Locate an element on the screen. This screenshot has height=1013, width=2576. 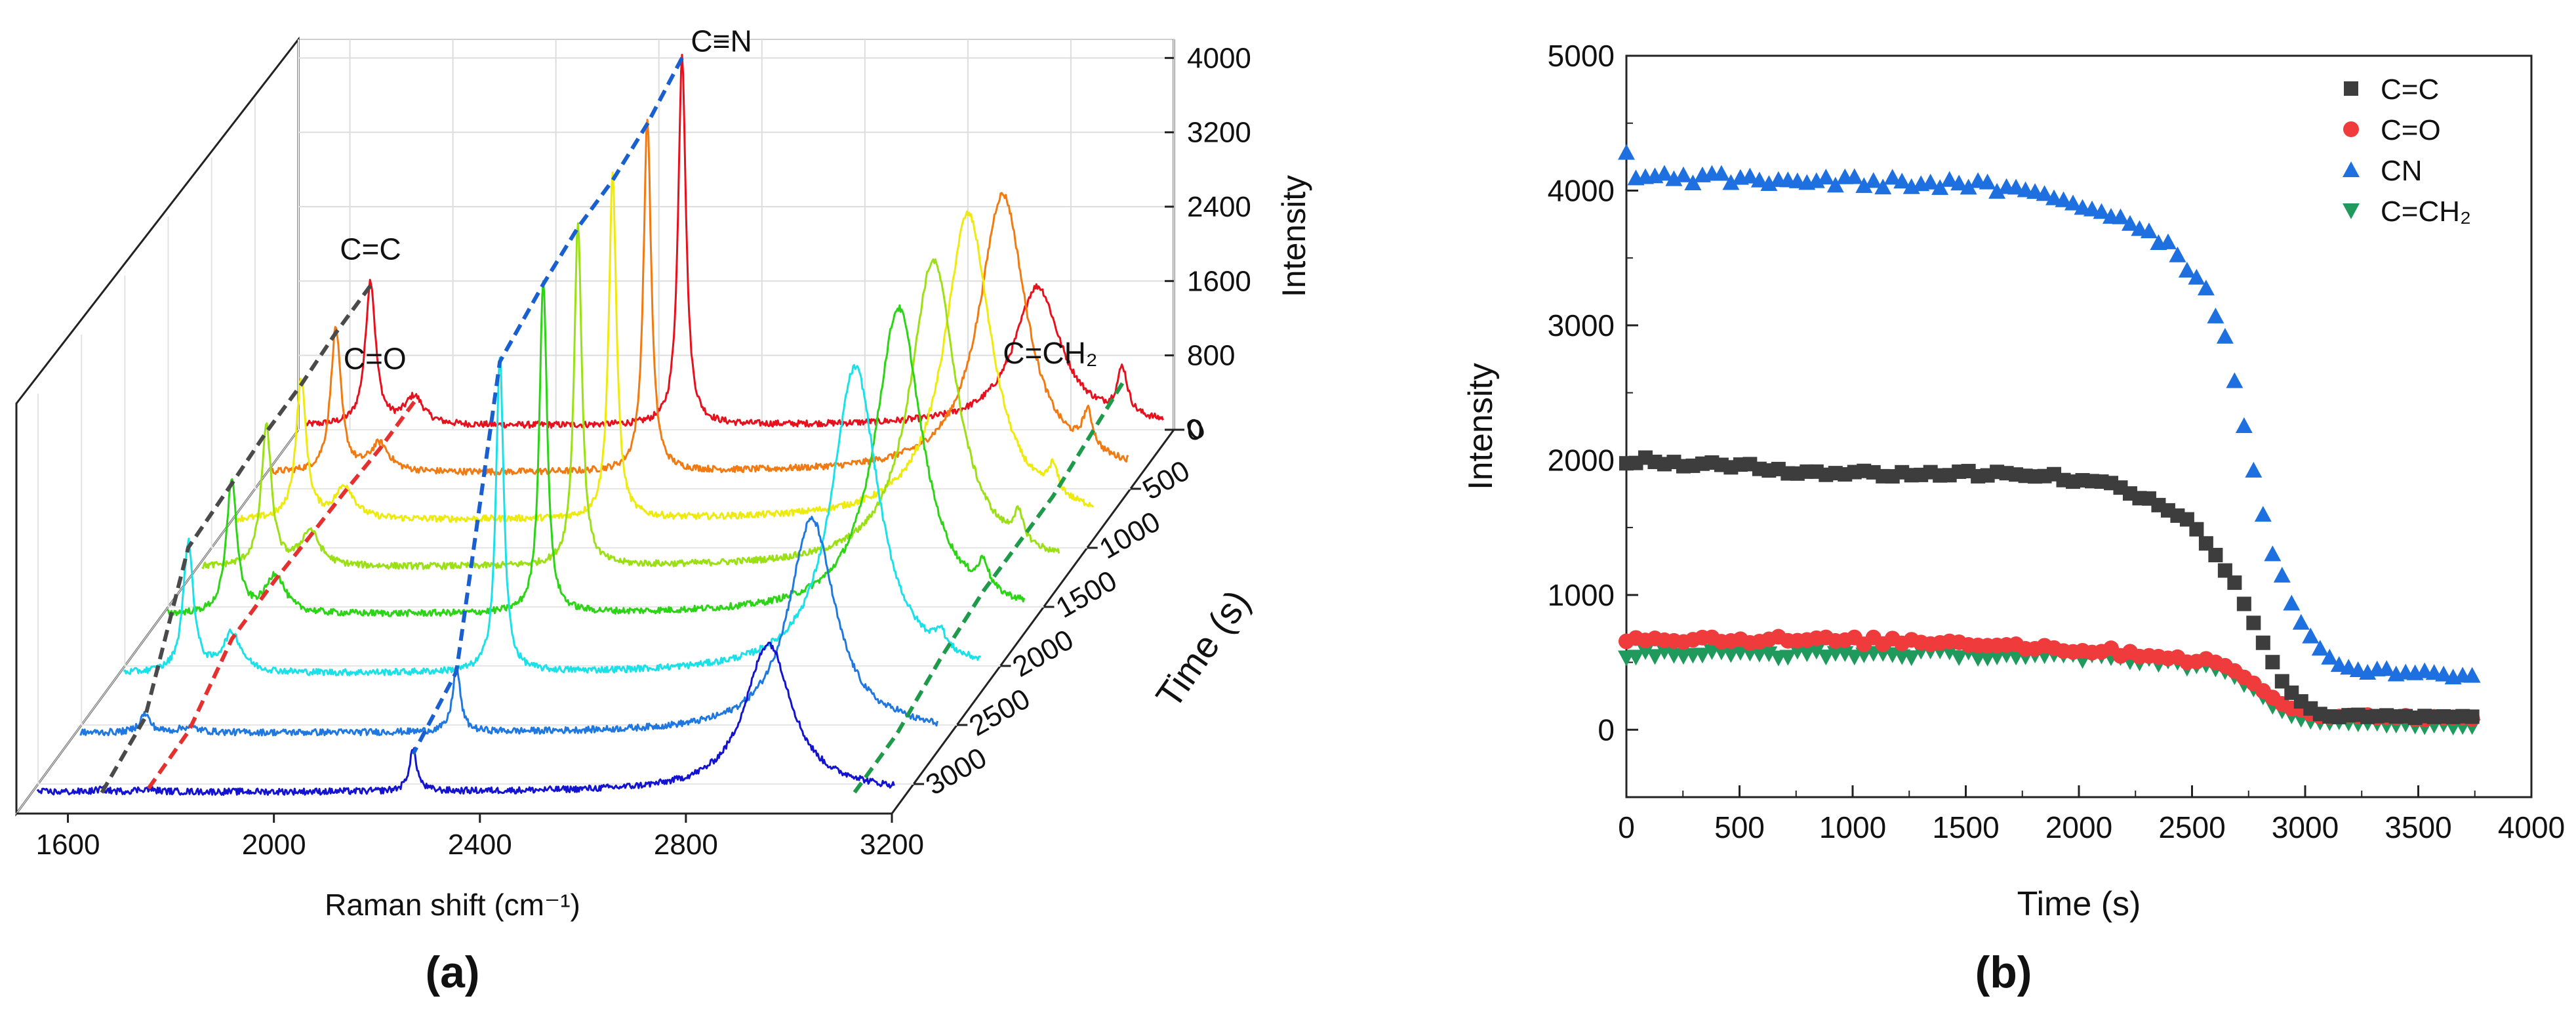
scatter-legend: C=C C=O CN C=CH₂ is located at coordinates (2407, 150).